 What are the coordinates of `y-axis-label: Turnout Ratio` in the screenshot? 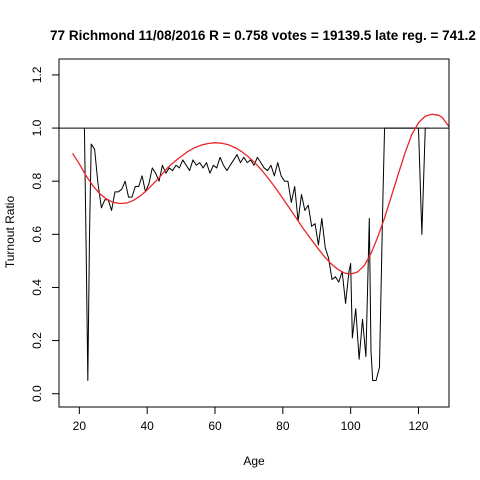 It's located at (10, 232).